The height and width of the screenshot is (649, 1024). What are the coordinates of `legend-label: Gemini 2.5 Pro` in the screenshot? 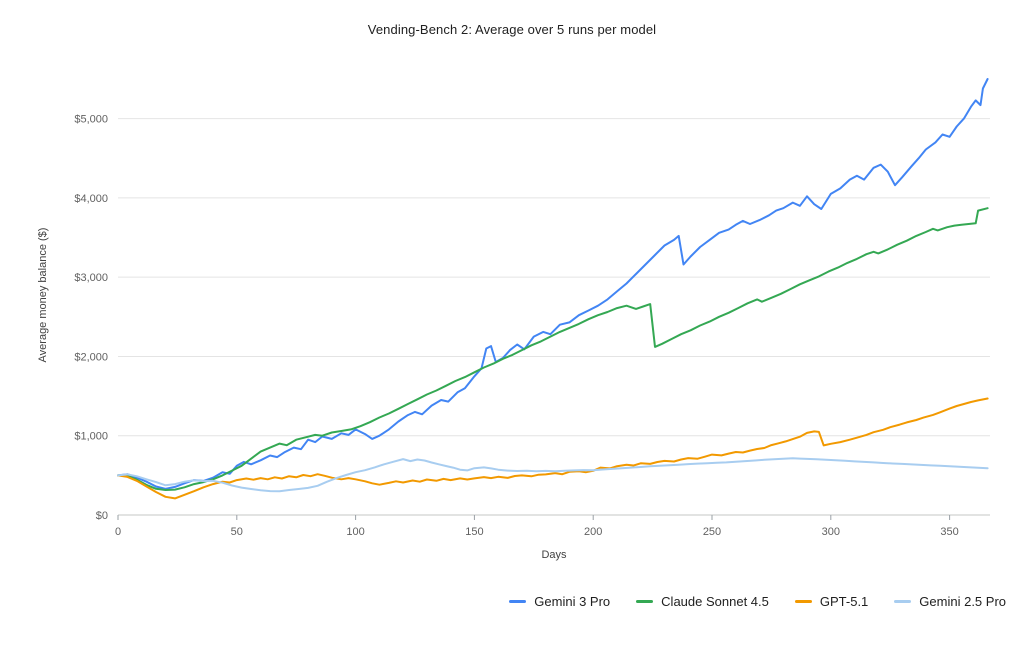 It's located at (962, 601).